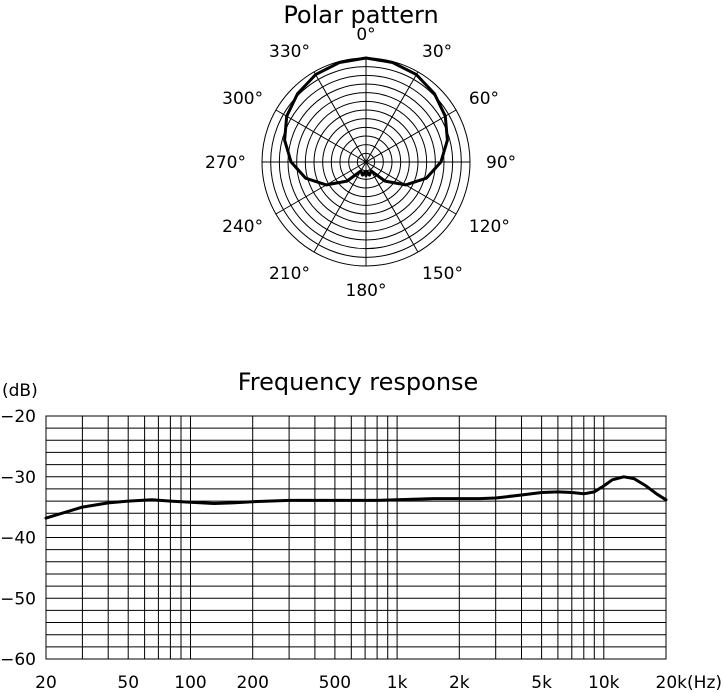 This screenshot has height=693, width=724. What do you see at coordinates (18, 478) in the screenshot?
I see `y-tick-label: −30` at bounding box center [18, 478].